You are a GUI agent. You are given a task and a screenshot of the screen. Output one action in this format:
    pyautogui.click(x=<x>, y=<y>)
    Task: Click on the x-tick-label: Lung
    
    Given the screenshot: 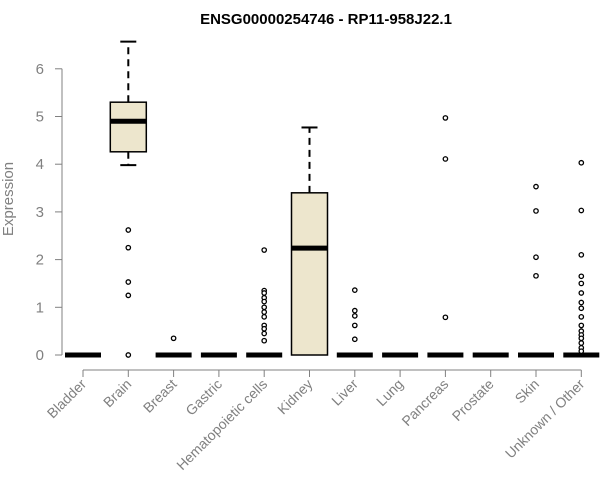 What is the action you would take?
    pyautogui.click(x=389, y=392)
    